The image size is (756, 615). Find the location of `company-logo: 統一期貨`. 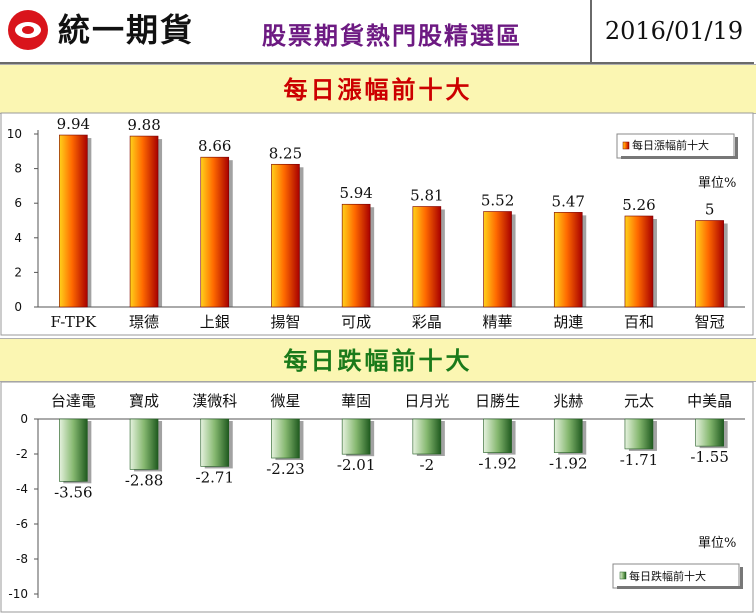

company-logo: 統一期貨 is located at coordinates (131, 31).